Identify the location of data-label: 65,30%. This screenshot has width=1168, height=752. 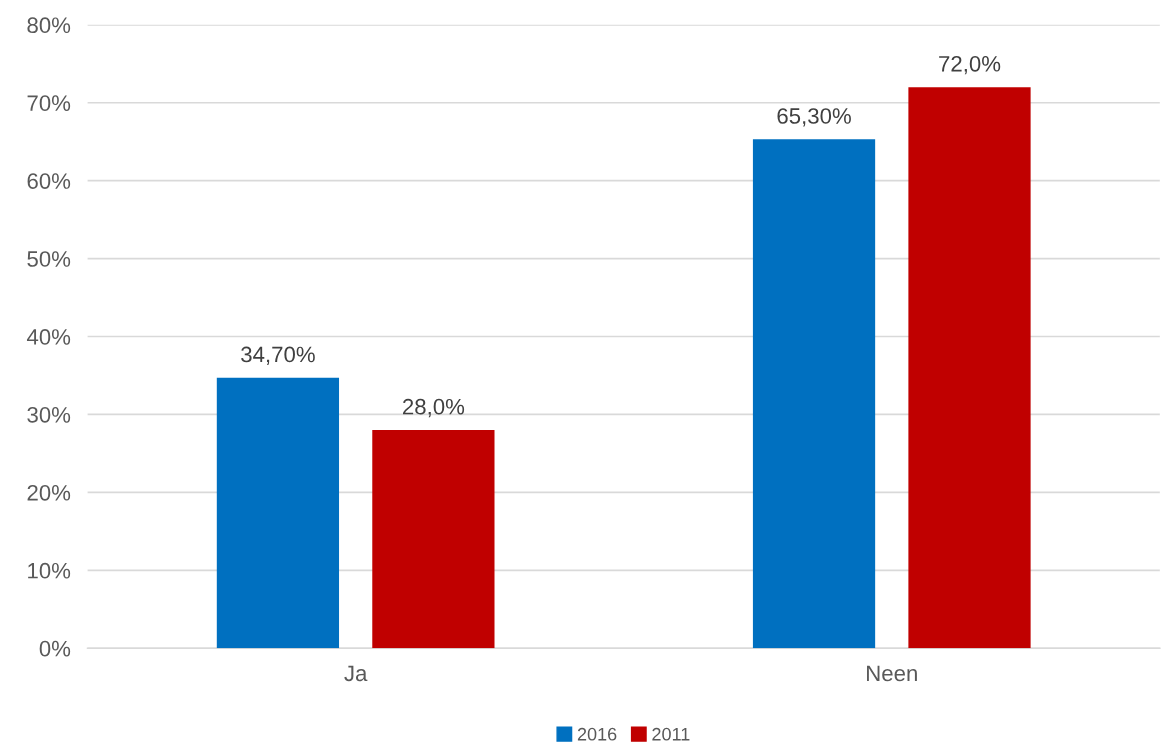
(814, 117).